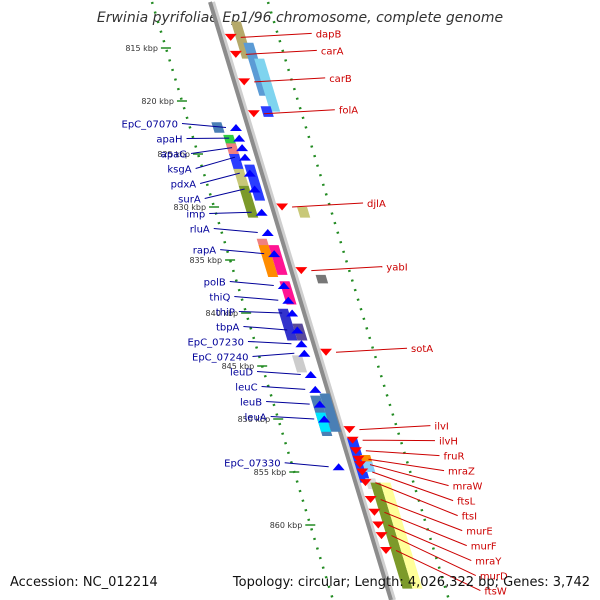  What do you see at coordinates (448, 442) in the screenshot?
I see `gene-label-ilvh: ilvH` at bounding box center [448, 442].